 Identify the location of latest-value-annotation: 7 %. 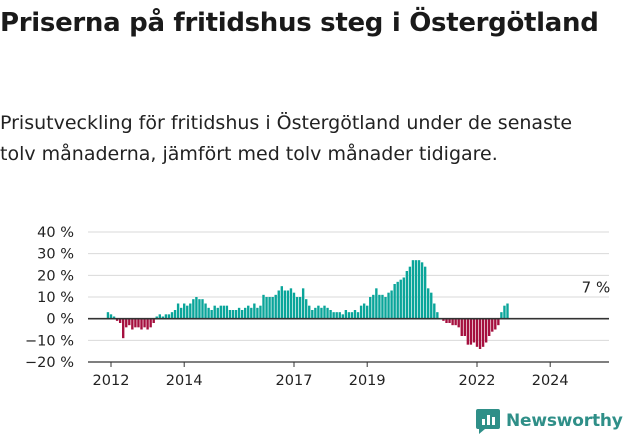
(596, 288).